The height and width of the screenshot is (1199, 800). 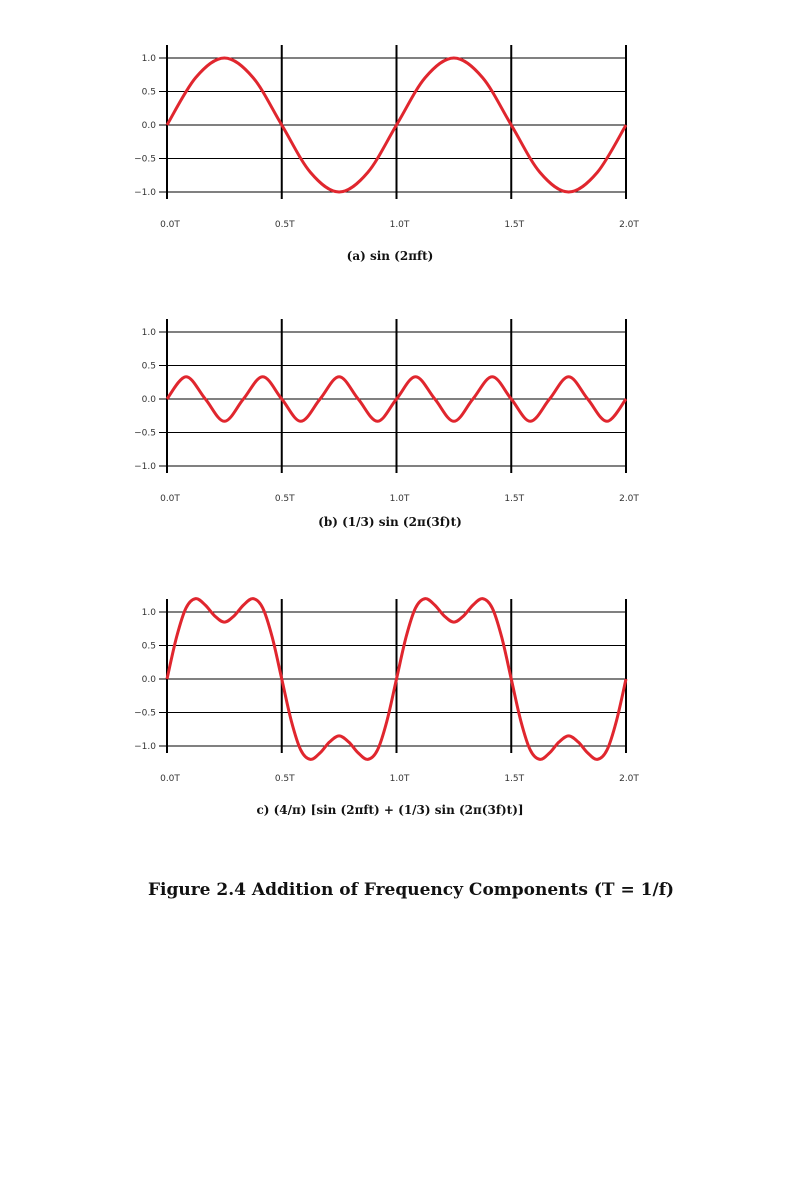 I want to click on panel-b-x-tick-label: 0.0T, so click(x=170, y=499).